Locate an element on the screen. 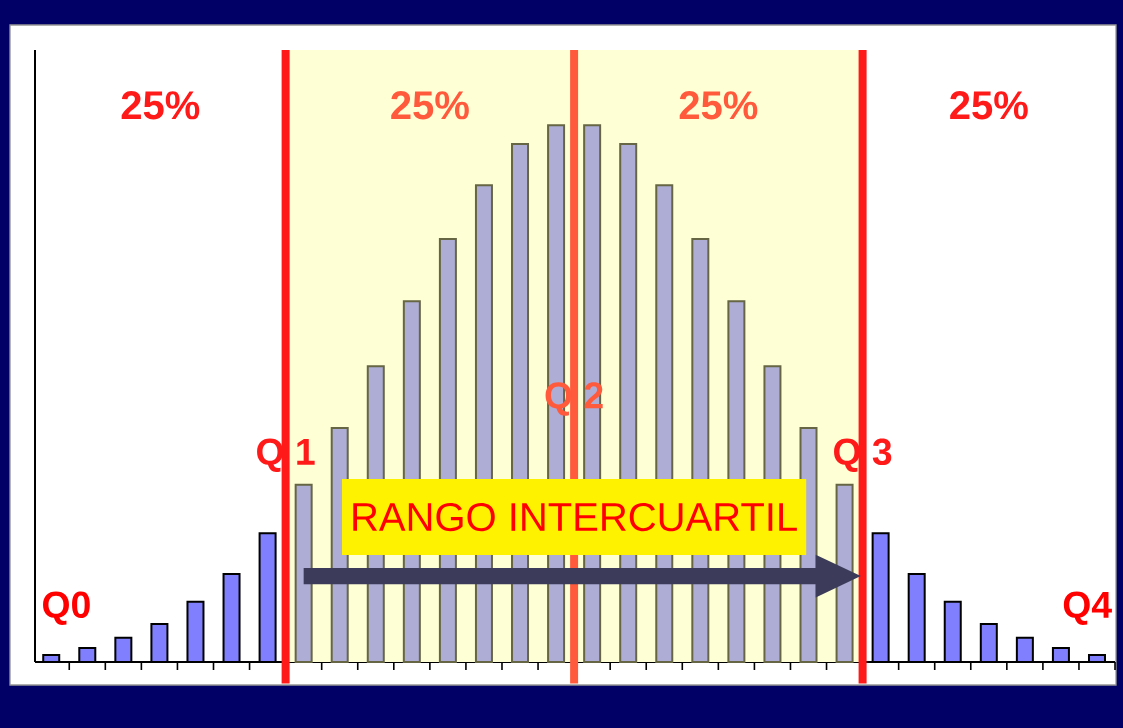 Image resolution: width=1123 pixels, height=728 pixels. annotation: Q0 is located at coordinates (66, 608).